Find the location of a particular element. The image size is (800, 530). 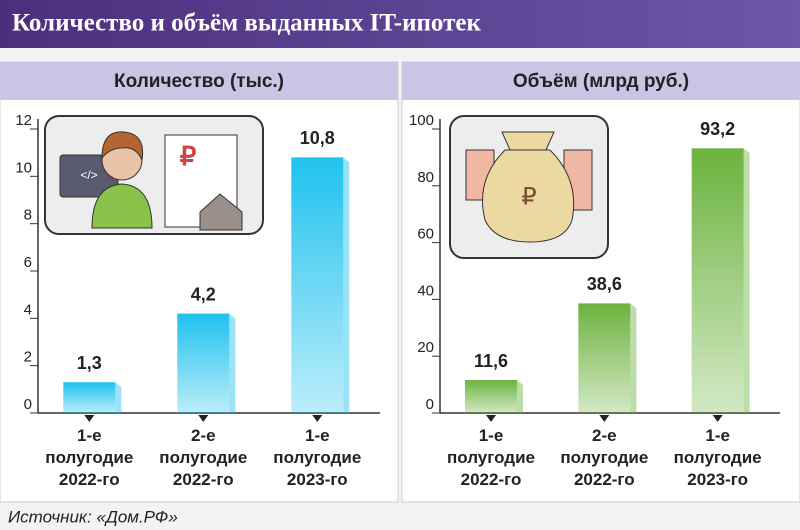

value-label: 1,3 is located at coordinates (89, 363).